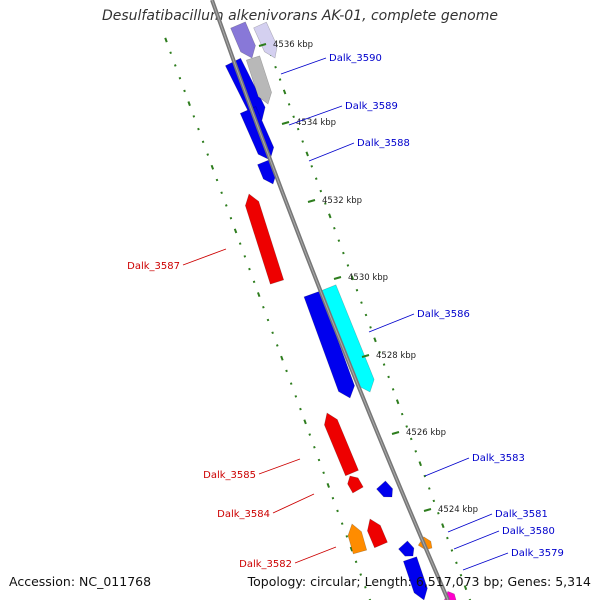  What do you see at coordinates (265, 564) in the screenshot?
I see `gene-label-dalk-3582: Dalk_3582` at bounding box center [265, 564].